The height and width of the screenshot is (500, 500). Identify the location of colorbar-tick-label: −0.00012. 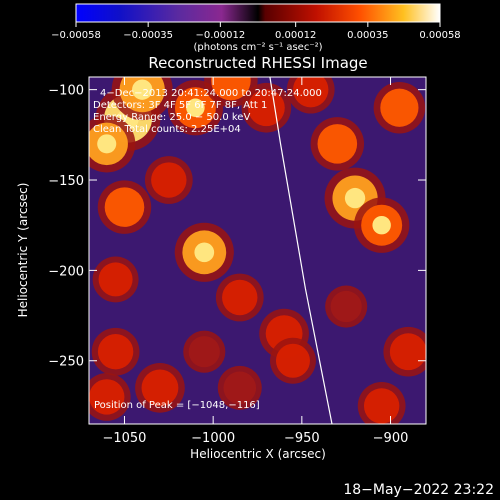
(220, 35).